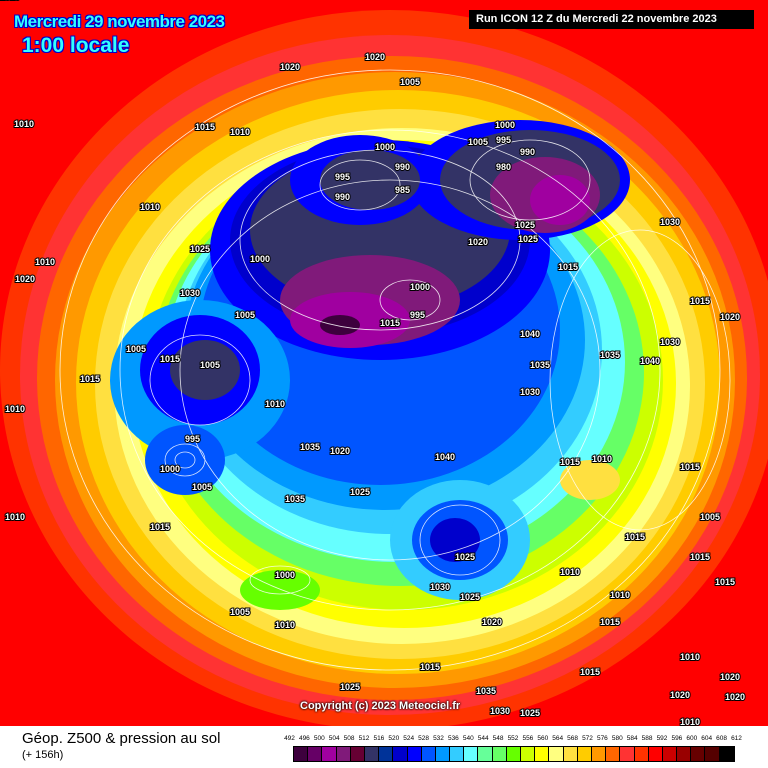 This screenshot has width=768, height=768. What do you see at coordinates (334, 738) in the screenshot?
I see `legend-label: 504` at bounding box center [334, 738].